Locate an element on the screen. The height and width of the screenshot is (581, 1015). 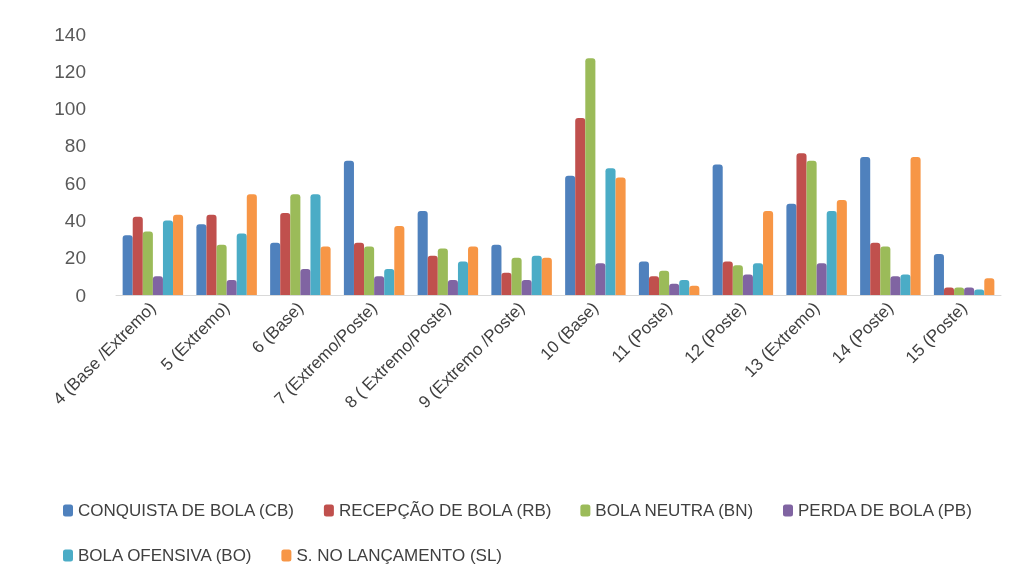
y-tick-label: 100 is located at coordinates (70, 109).